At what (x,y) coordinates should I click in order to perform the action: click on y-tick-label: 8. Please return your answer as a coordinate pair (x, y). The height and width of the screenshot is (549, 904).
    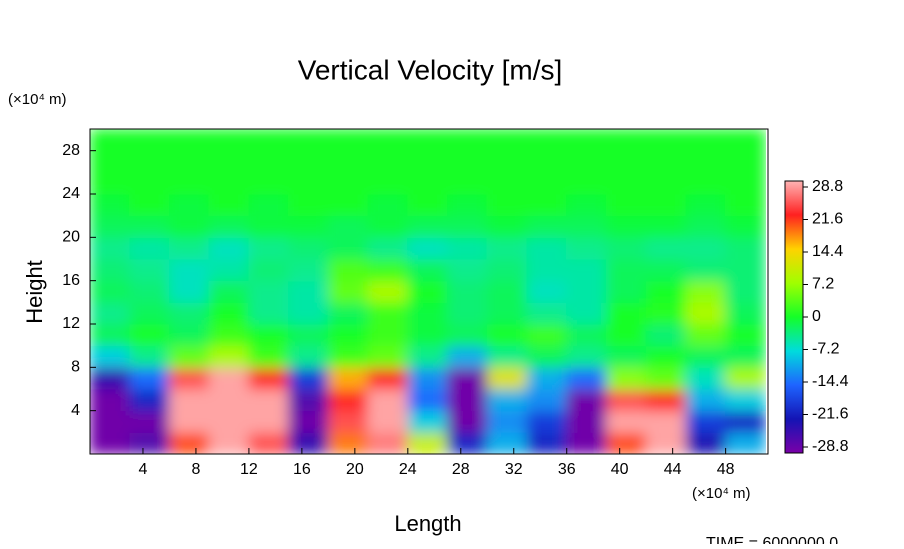
    Looking at the image, I should click on (75, 367).